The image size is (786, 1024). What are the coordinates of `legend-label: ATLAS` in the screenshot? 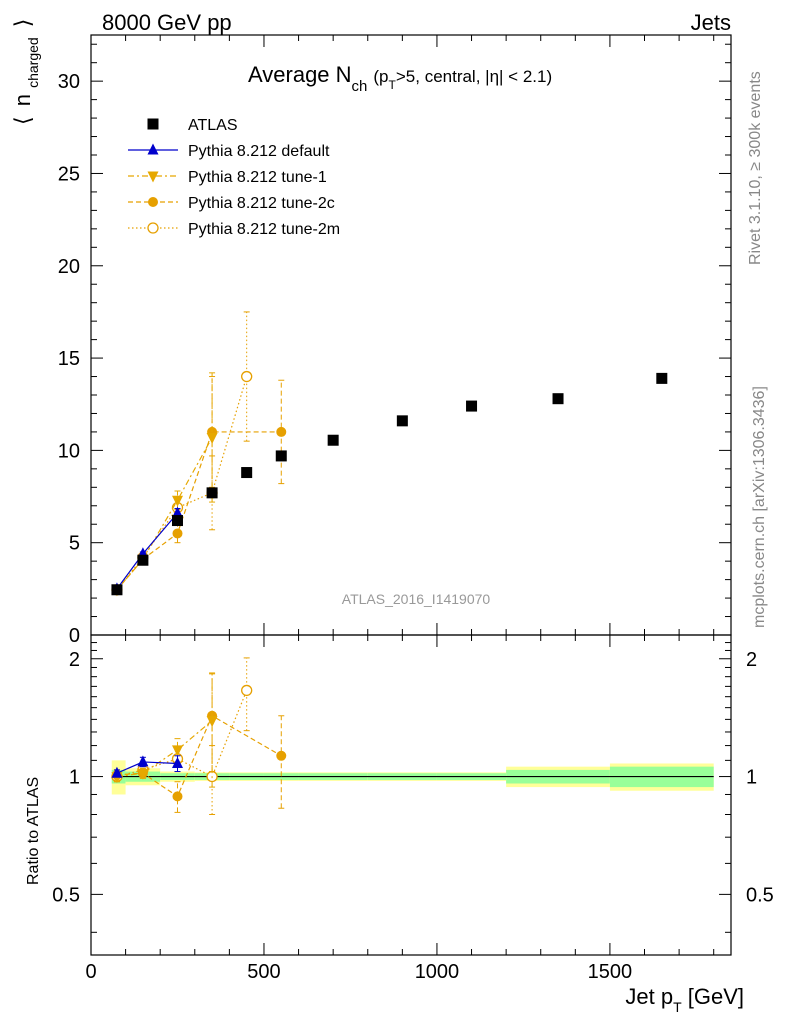 It's located at (213, 125).